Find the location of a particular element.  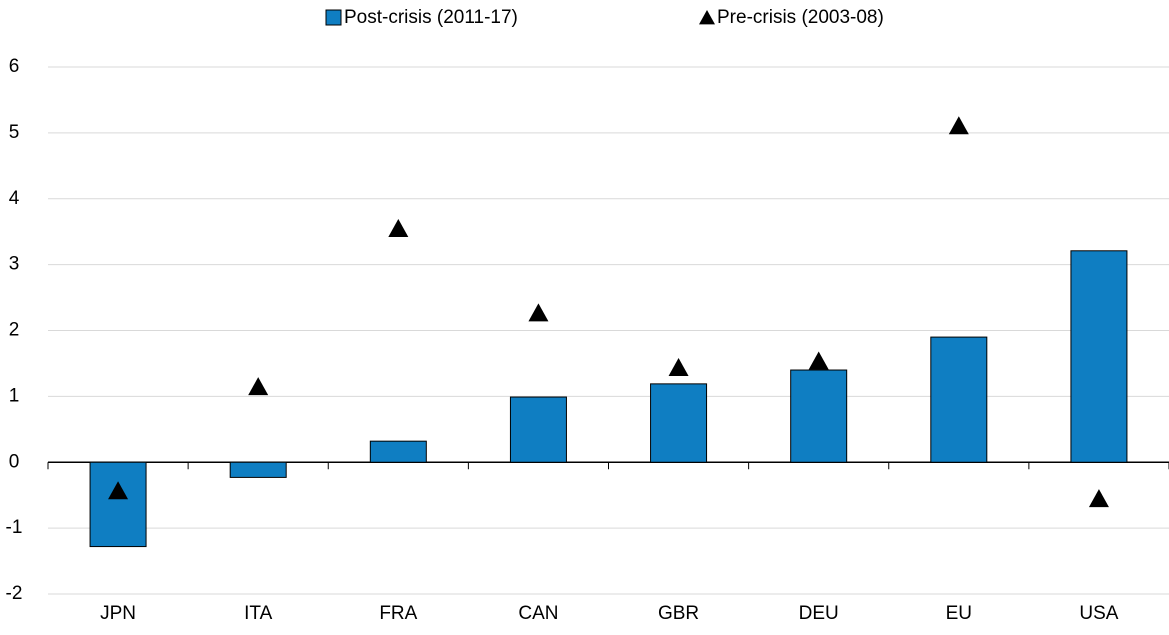

x-tick-label: USA is located at coordinates (1098, 613).